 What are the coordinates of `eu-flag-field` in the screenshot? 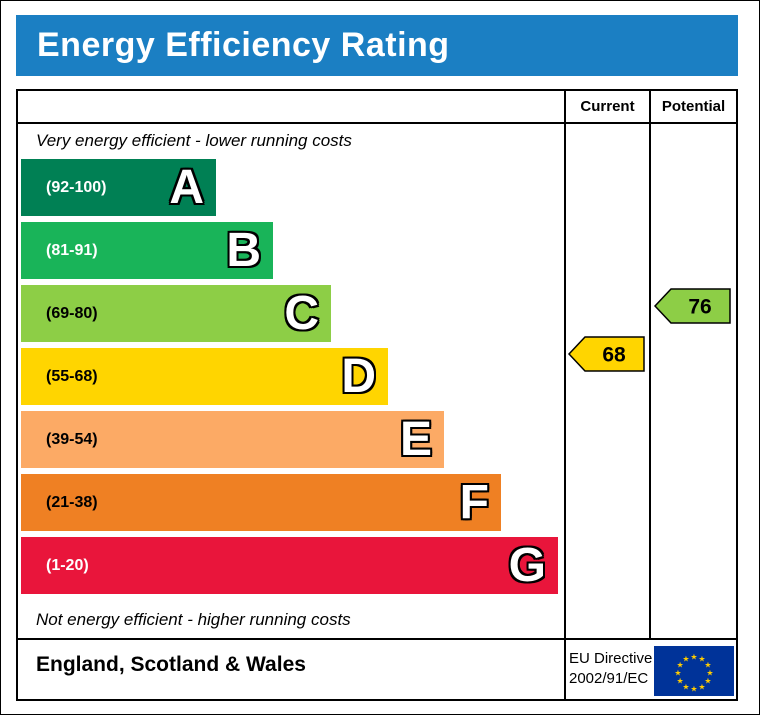 It's located at (694, 671).